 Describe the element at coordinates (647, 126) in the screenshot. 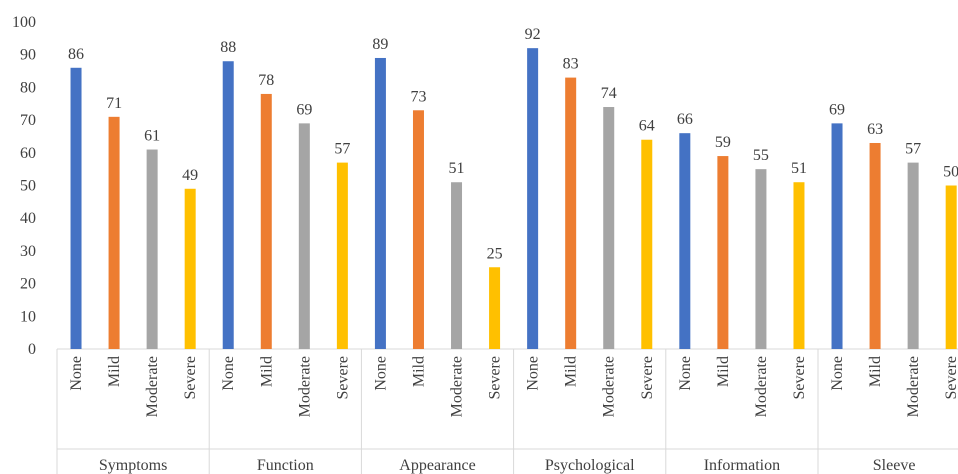

I see `data-label: 64` at that location.